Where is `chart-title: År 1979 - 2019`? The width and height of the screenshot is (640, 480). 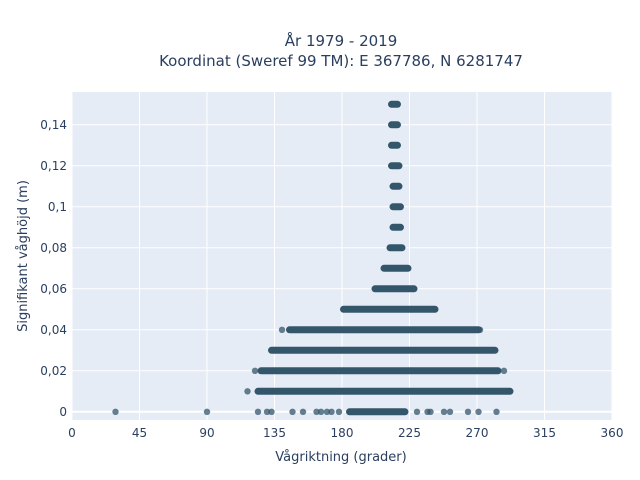
chart-title: År 1979 - 2019 is located at coordinates (341, 40).